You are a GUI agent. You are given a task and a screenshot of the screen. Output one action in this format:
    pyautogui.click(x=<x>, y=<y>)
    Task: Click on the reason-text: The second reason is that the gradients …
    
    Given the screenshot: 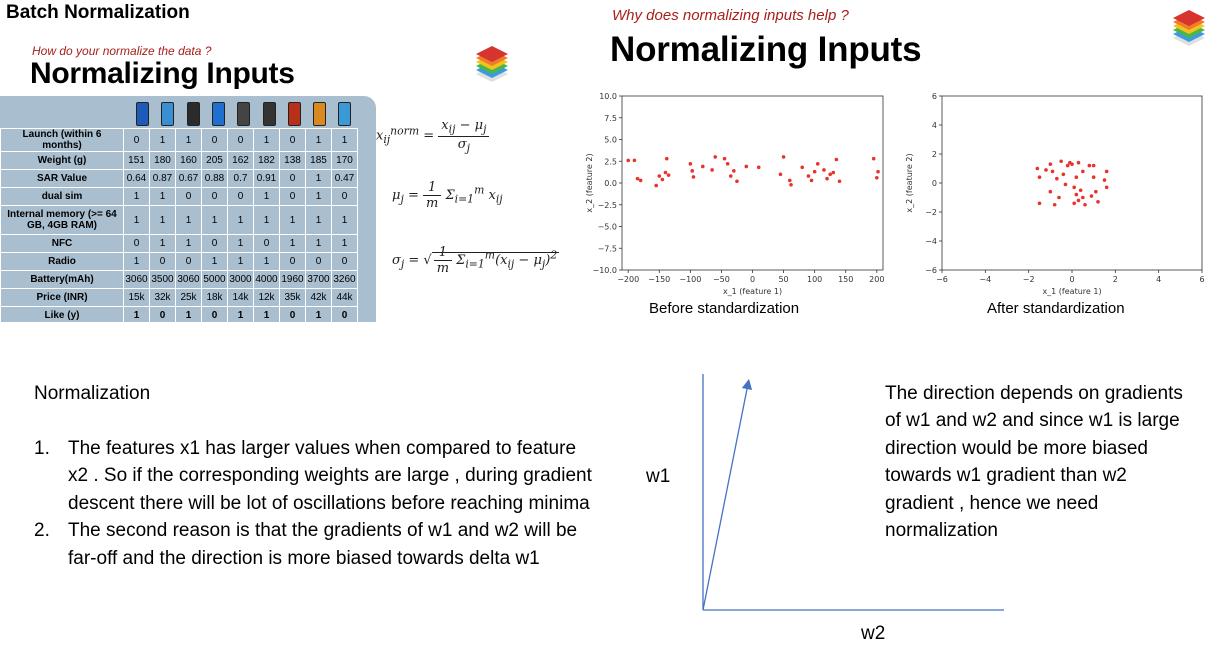 What is the action you would take?
    pyautogui.click(x=323, y=544)
    